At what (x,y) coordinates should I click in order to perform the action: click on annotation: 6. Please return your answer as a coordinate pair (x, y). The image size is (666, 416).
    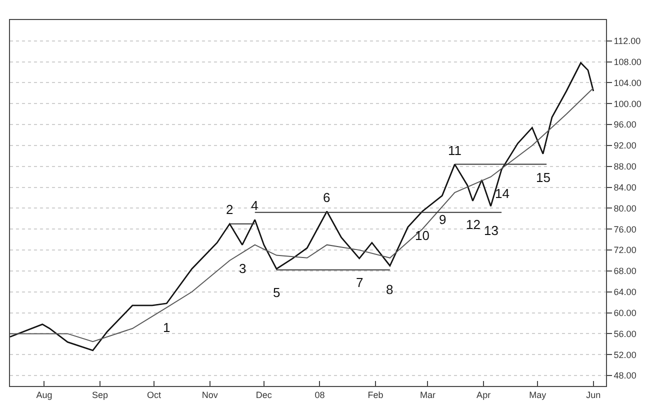
    Looking at the image, I should click on (326, 197).